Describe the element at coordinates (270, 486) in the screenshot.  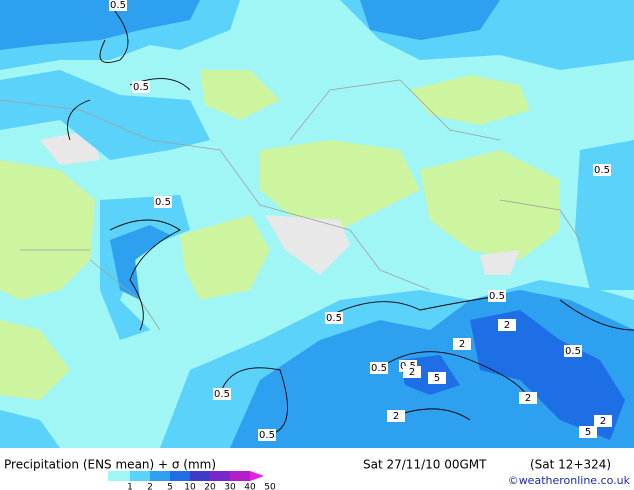
I see `legend-label: 50` at that location.